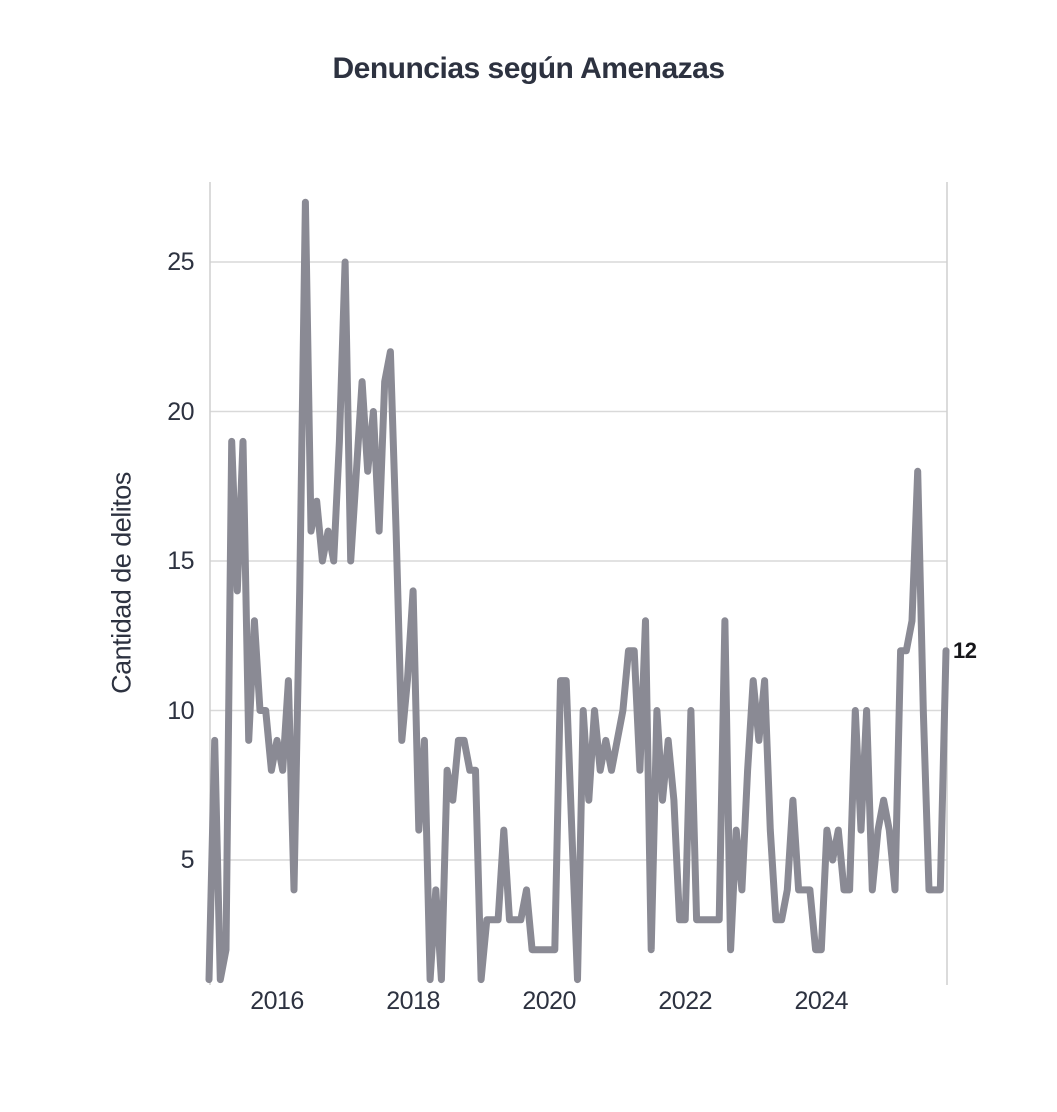  What do you see at coordinates (965, 650) in the screenshot?
I see `last-value-annotation: 12` at bounding box center [965, 650].